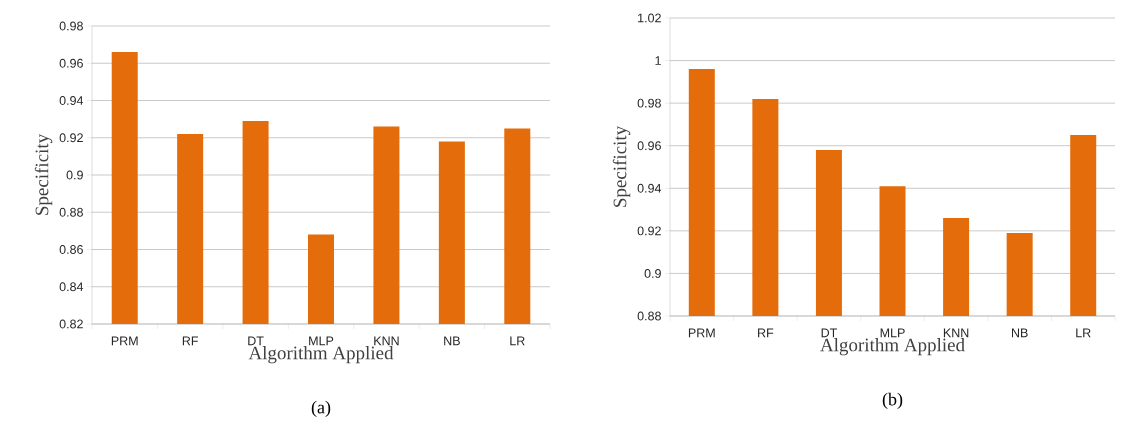 Image resolution: width=1123 pixels, height=426 pixels. Describe the element at coordinates (71, 324) in the screenshot. I see `y-tick-label: 0.82` at that location.